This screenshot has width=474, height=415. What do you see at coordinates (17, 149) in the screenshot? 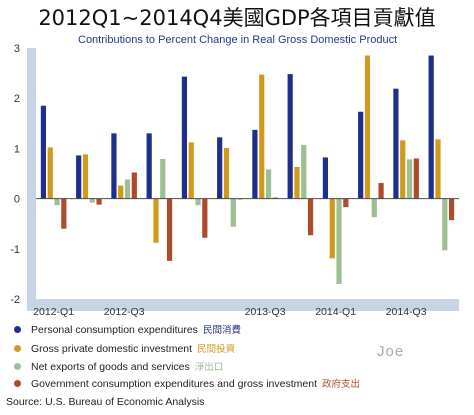
I see `y-tick-label: 1` at bounding box center [17, 149].